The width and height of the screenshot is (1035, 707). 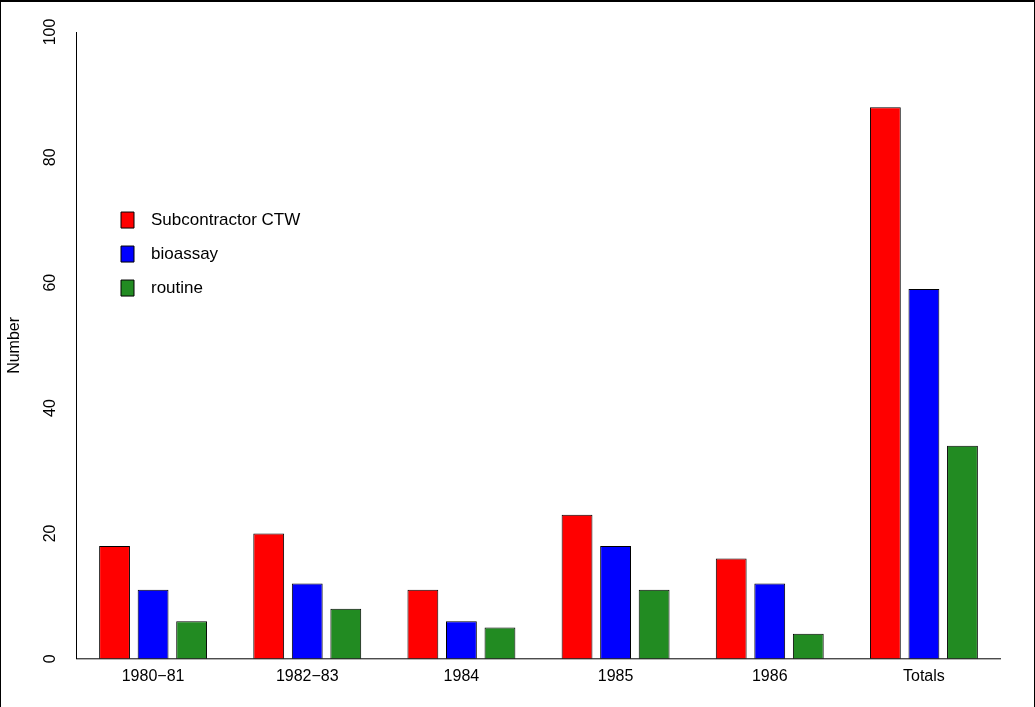 What do you see at coordinates (177, 287) in the screenshot?
I see `legend-label: routine` at bounding box center [177, 287].